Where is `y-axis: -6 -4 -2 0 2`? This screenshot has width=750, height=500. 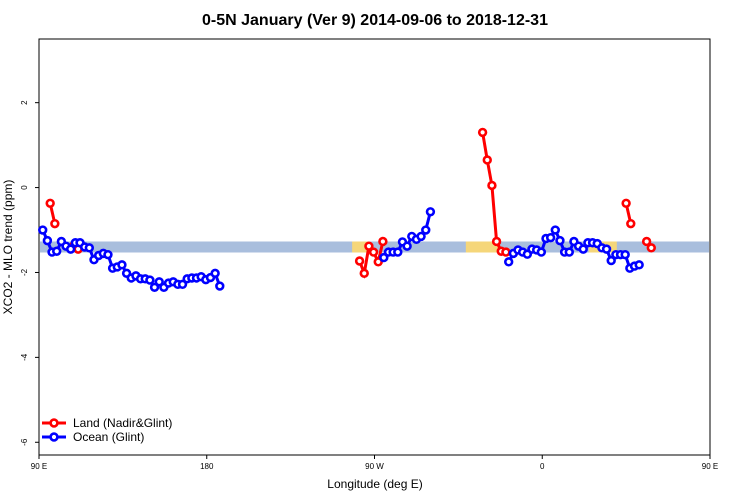
y-axis: -6 -4 -2 0 2 is located at coordinates (29, 273).